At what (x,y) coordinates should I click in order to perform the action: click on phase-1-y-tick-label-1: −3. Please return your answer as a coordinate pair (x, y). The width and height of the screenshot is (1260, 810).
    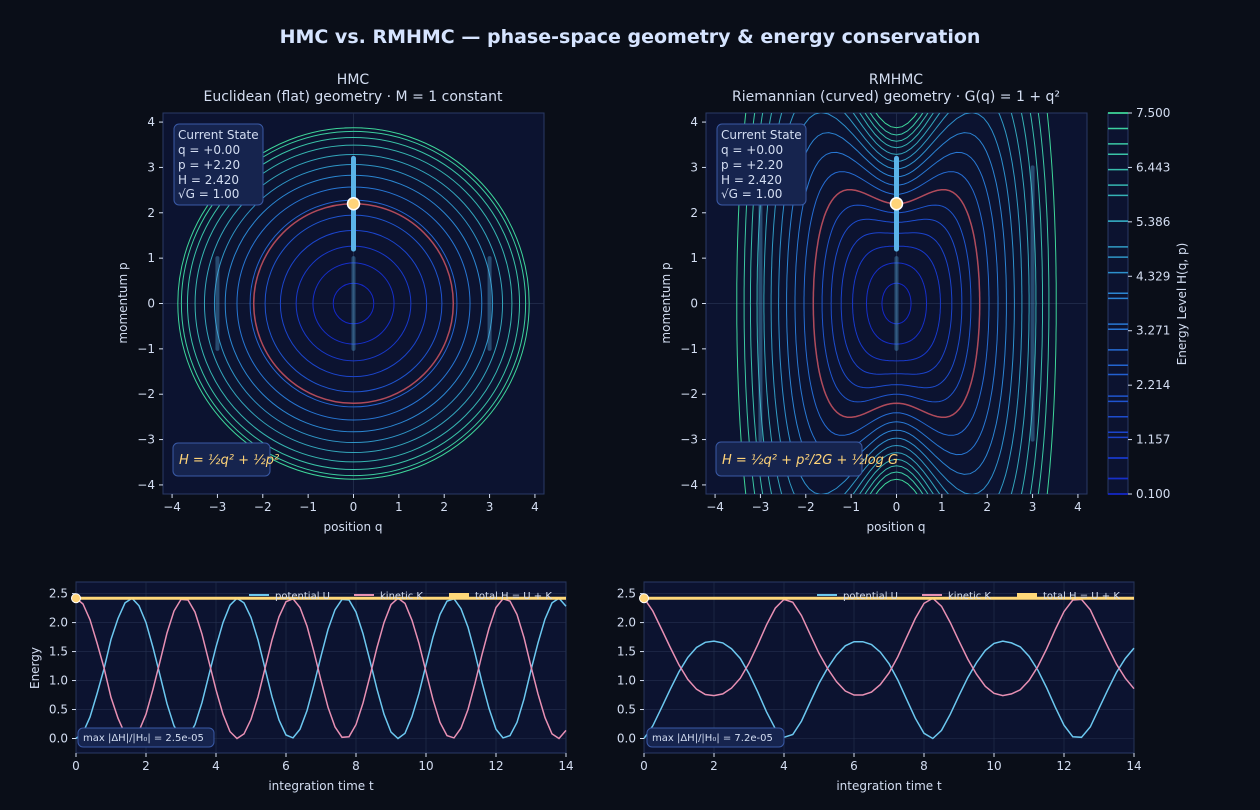
    Looking at the image, I should click on (689, 440).